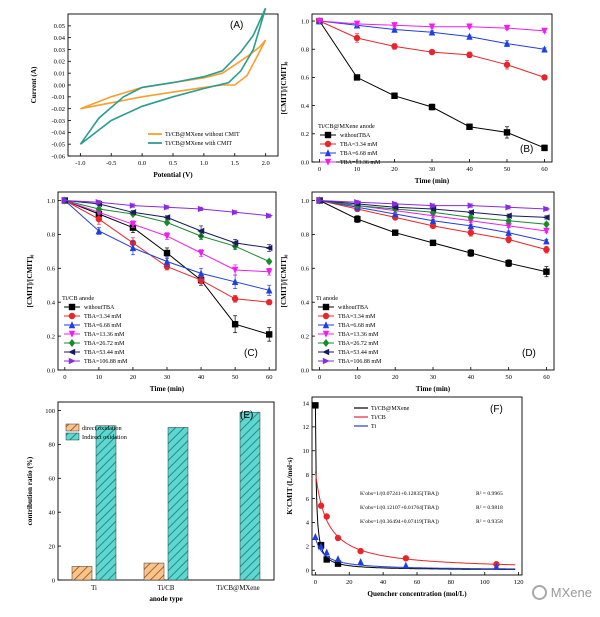  Describe the element at coordinates (432, 169) in the screenshot. I see `x-tick-label-B: 30` at that location.